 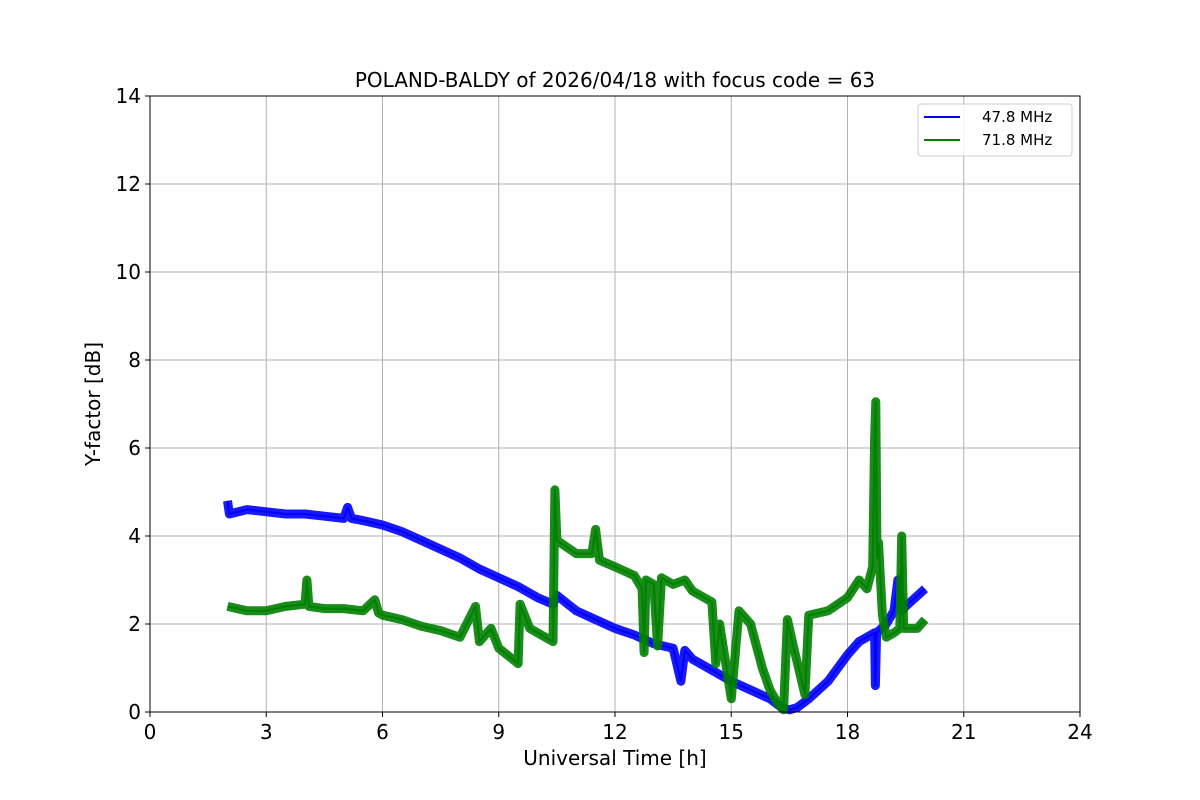 What do you see at coordinates (731, 732) in the screenshot?
I see `x-tick-label: 15` at bounding box center [731, 732].